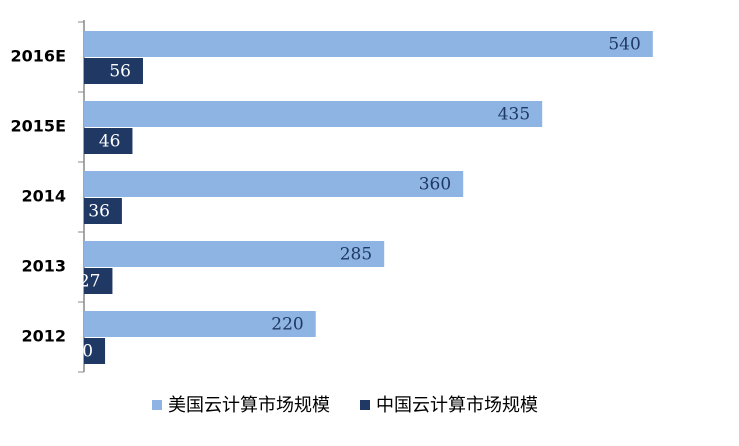 The width and height of the screenshot is (739, 446). Describe the element at coordinates (38, 126) in the screenshot. I see `y-tick-label: 2015E` at that location.